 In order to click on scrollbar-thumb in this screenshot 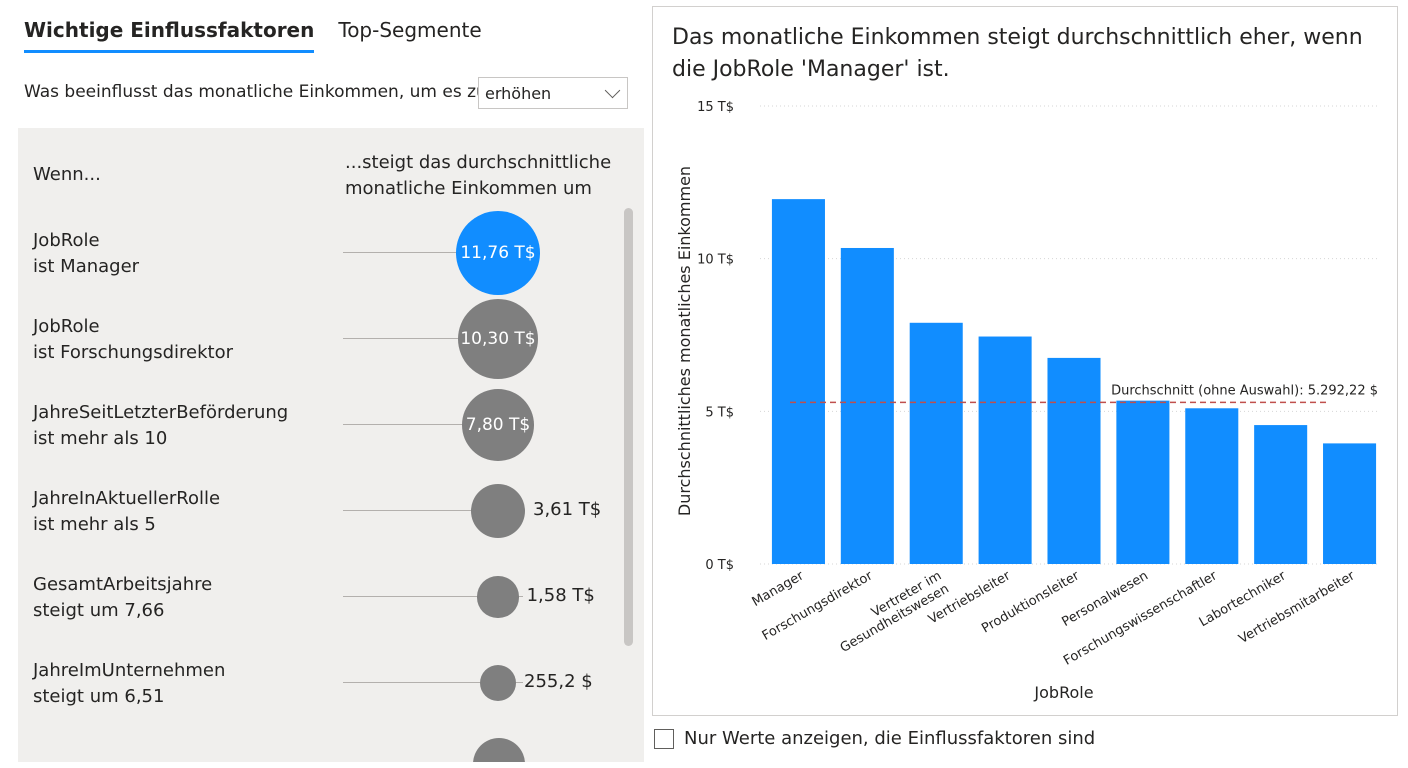, I will do `click(628, 427)`.